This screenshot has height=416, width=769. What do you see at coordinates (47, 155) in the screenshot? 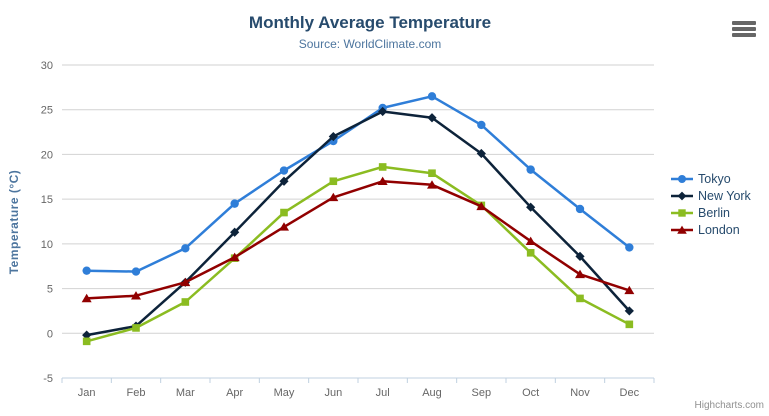
I see `y-axis-tick-label: 20` at bounding box center [47, 155].